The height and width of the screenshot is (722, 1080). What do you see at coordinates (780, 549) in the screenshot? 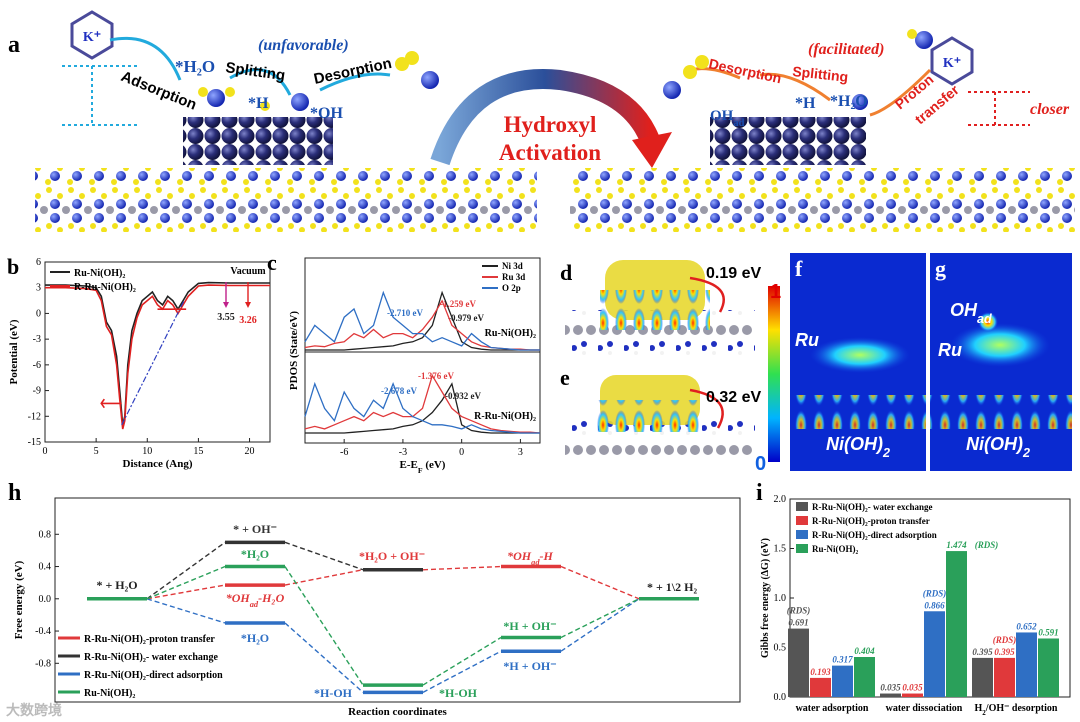
I see `y-tick-label: 1.5` at bounding box center [780, 549].